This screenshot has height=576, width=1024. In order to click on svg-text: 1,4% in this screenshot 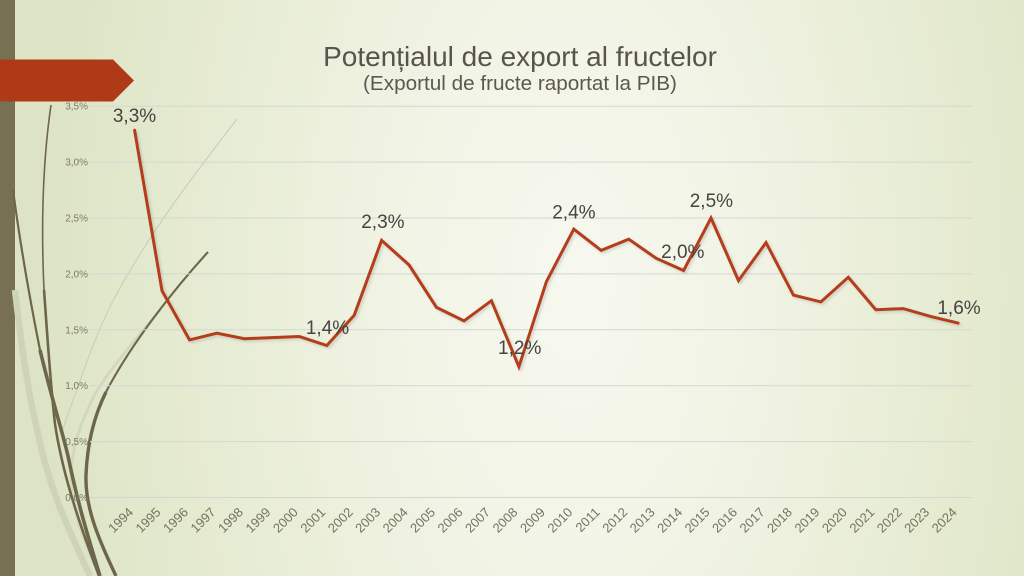, I will do `click(327, 328)`.